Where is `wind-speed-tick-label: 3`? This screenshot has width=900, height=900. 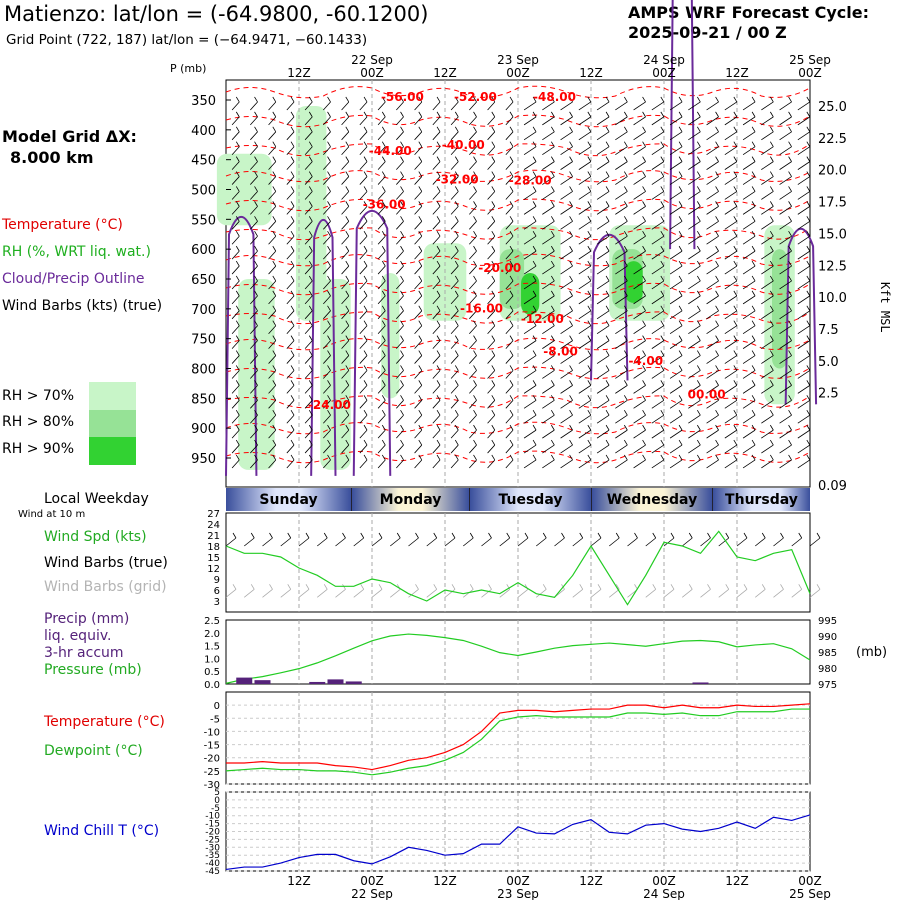 wind-speed-tick-label: 3 is located at coordinates (217, 602).